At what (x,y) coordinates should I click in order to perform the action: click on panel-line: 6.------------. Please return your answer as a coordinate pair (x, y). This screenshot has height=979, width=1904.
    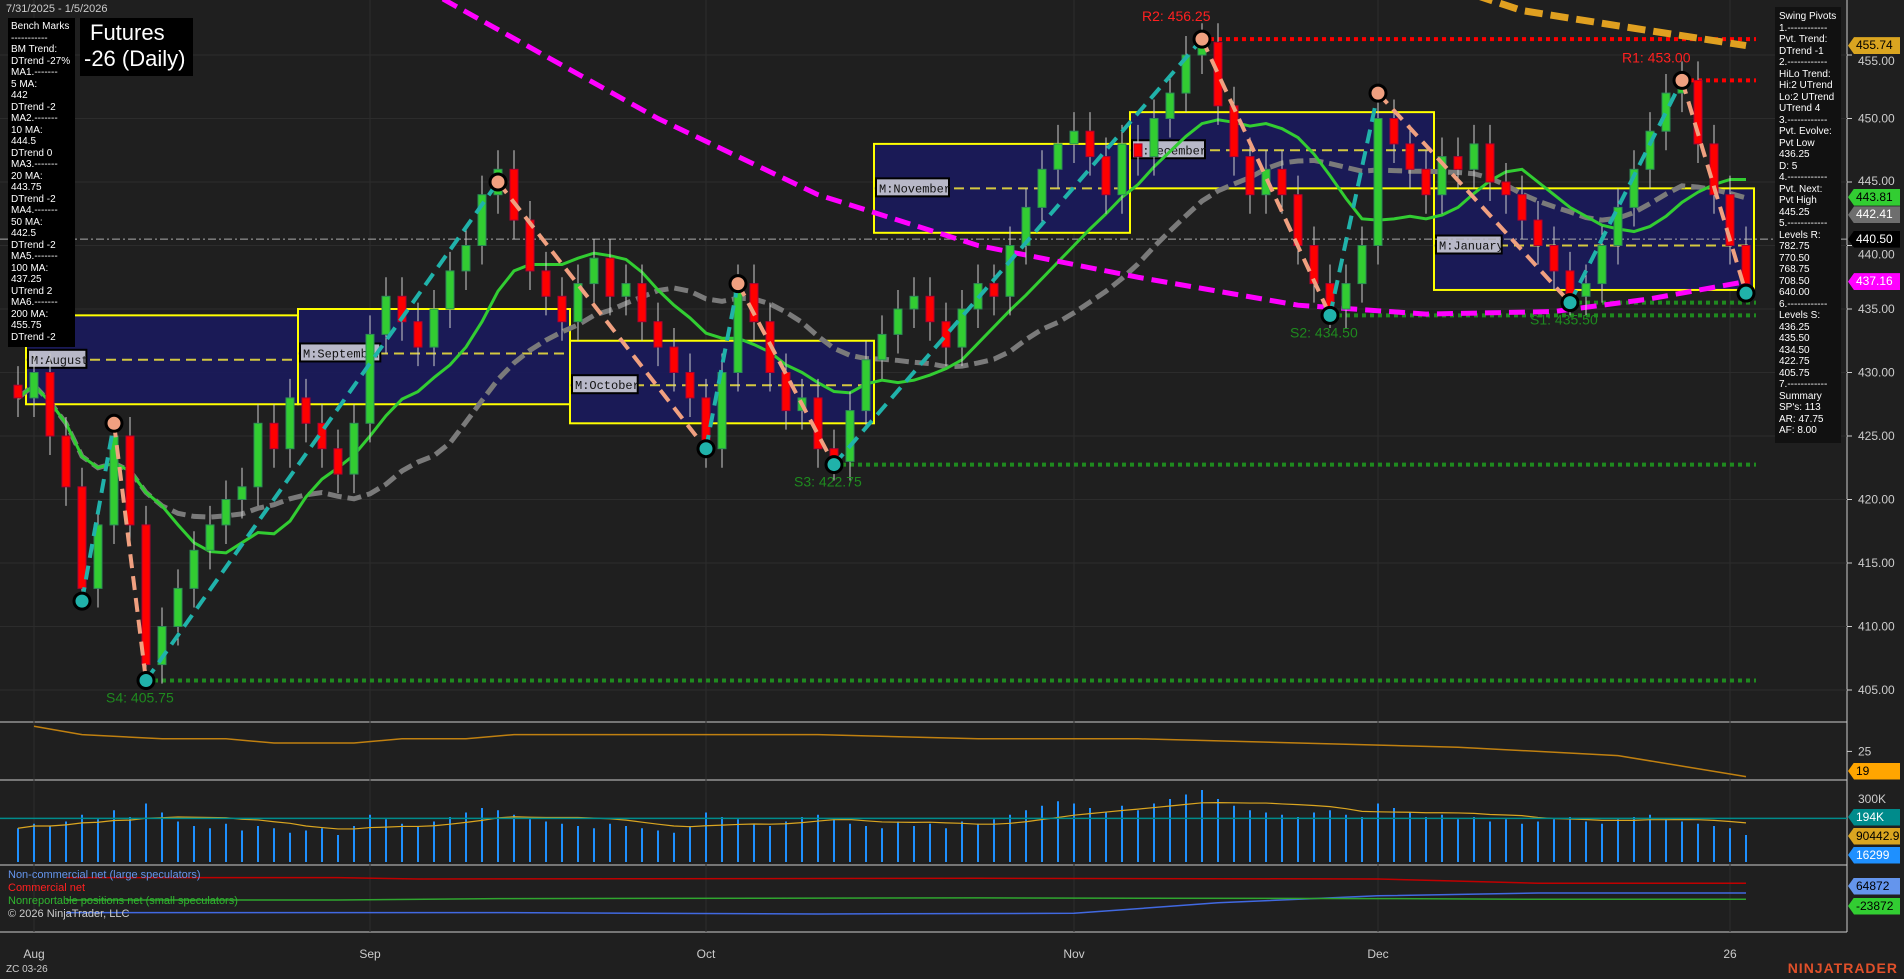
    Looking at the image, I should click on (1803, 304).